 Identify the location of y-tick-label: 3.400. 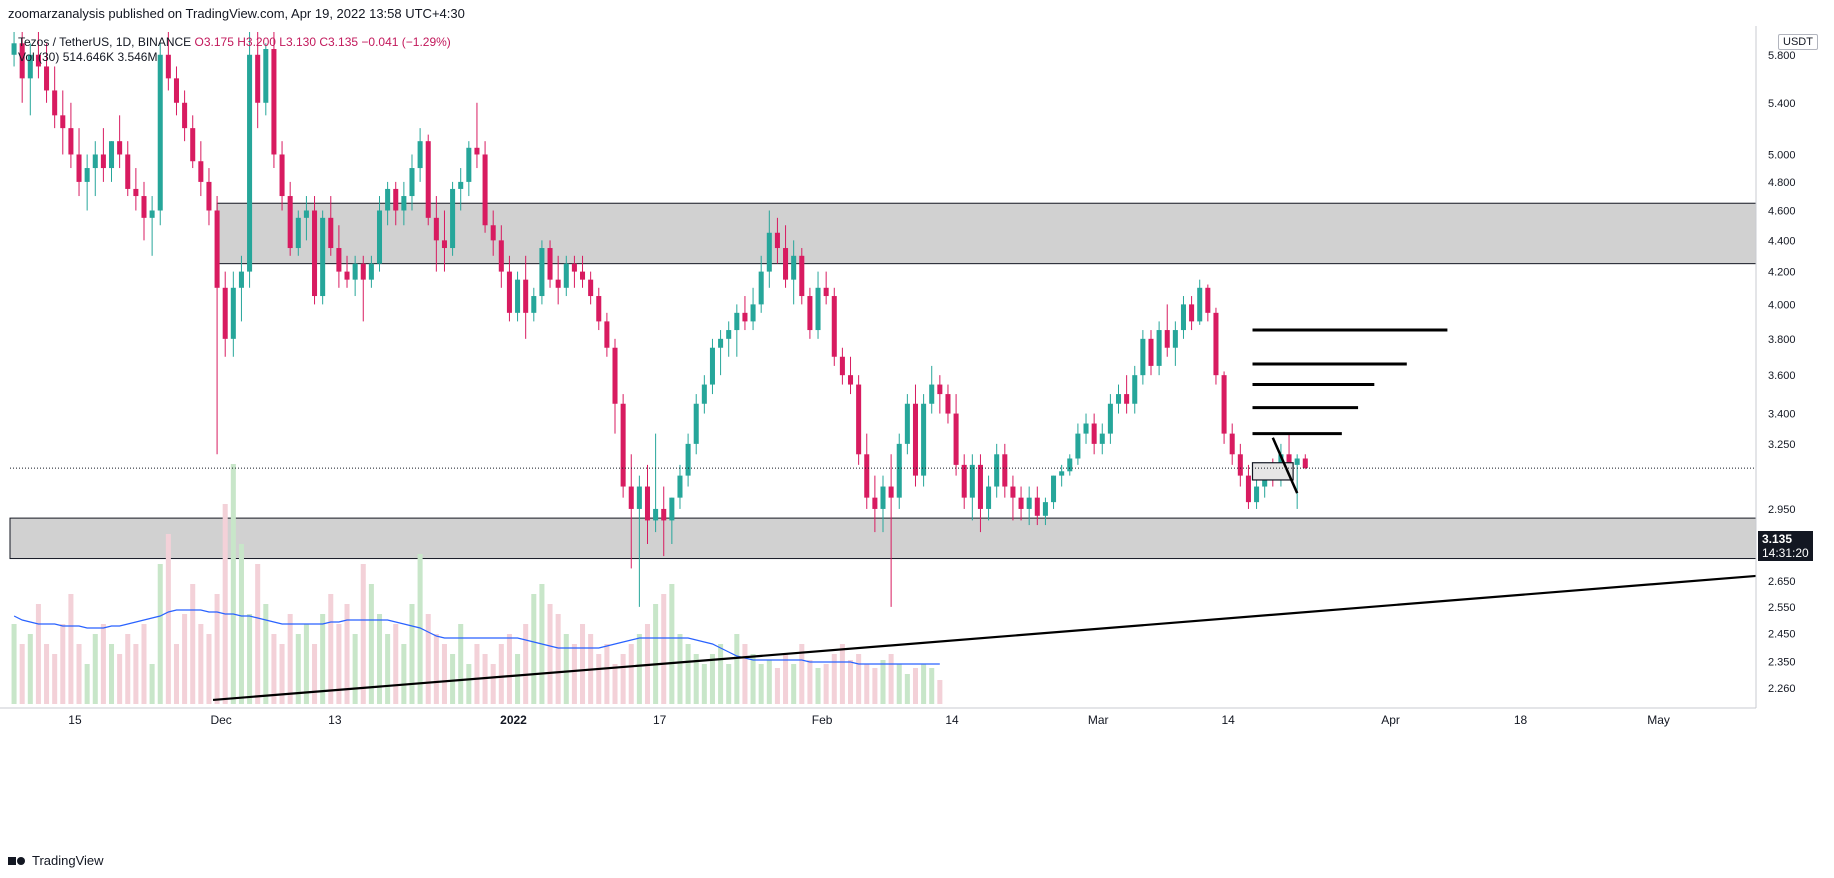
(1782, 415).